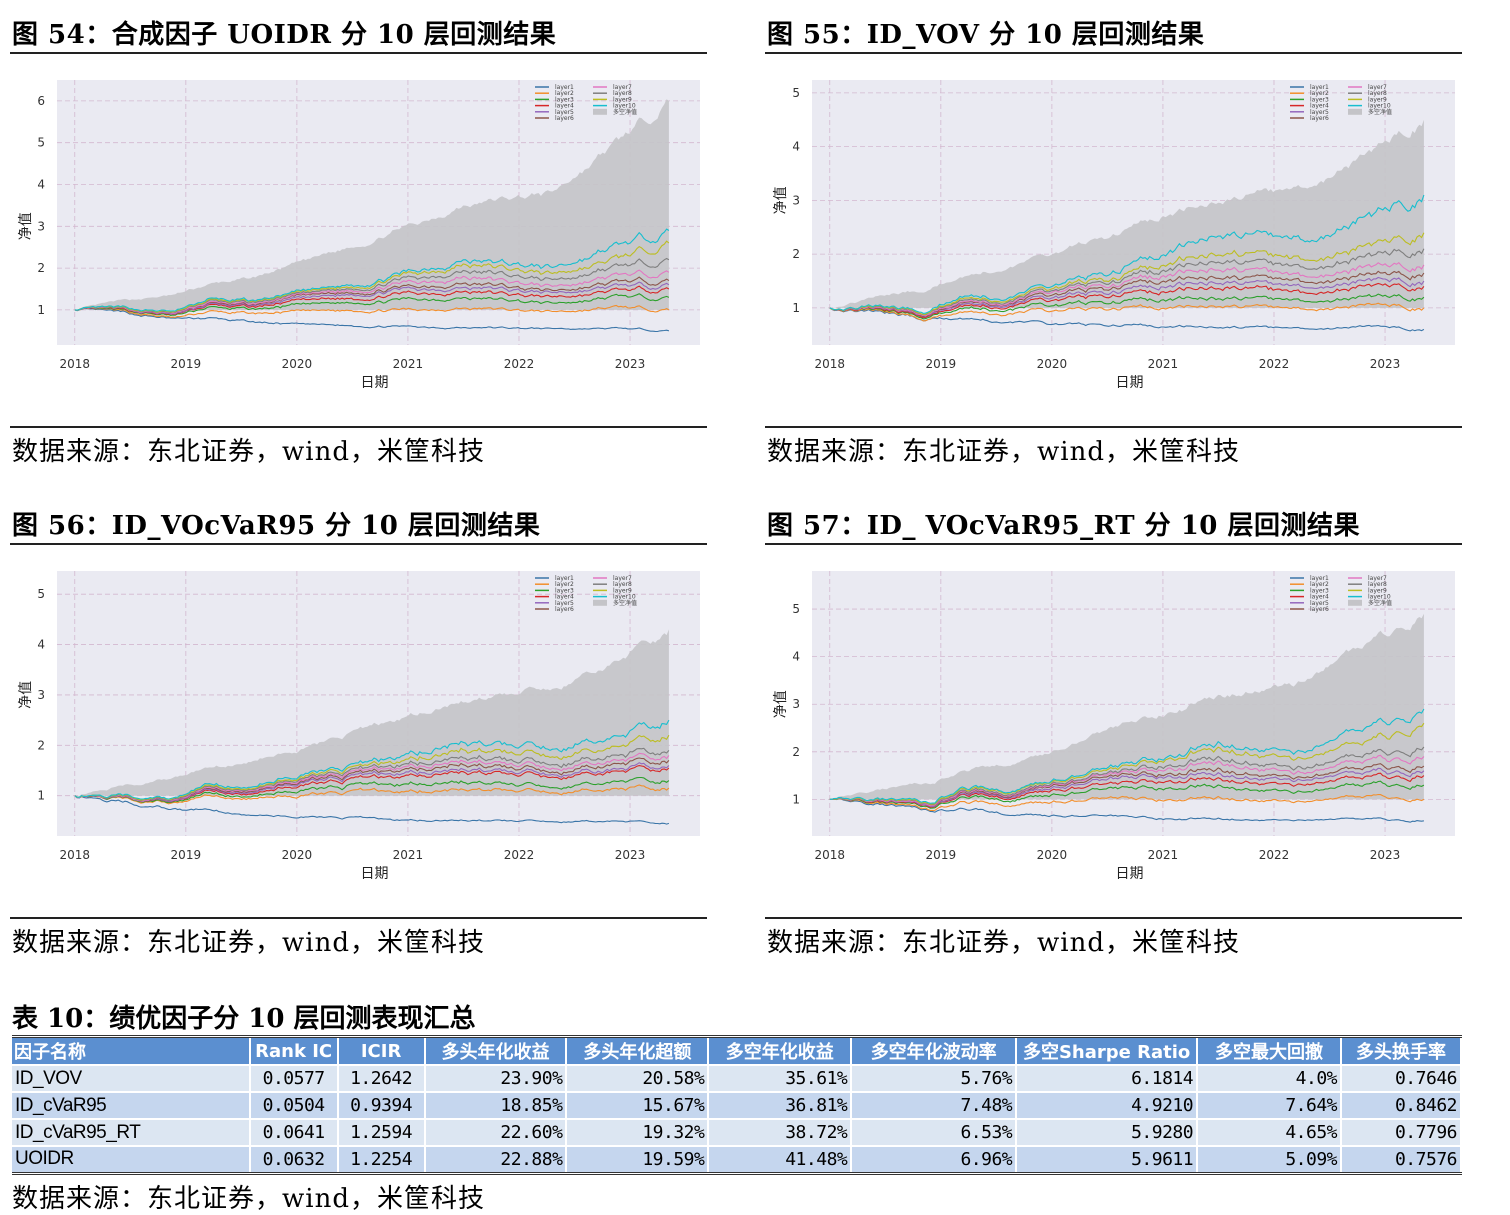 The width and height of the screenshot is (1510, 1215). What do you see at coordinates (496, 1078) in the screenshot?
I see `table-cell: 23.90%` at bounding box center [496, 1078].